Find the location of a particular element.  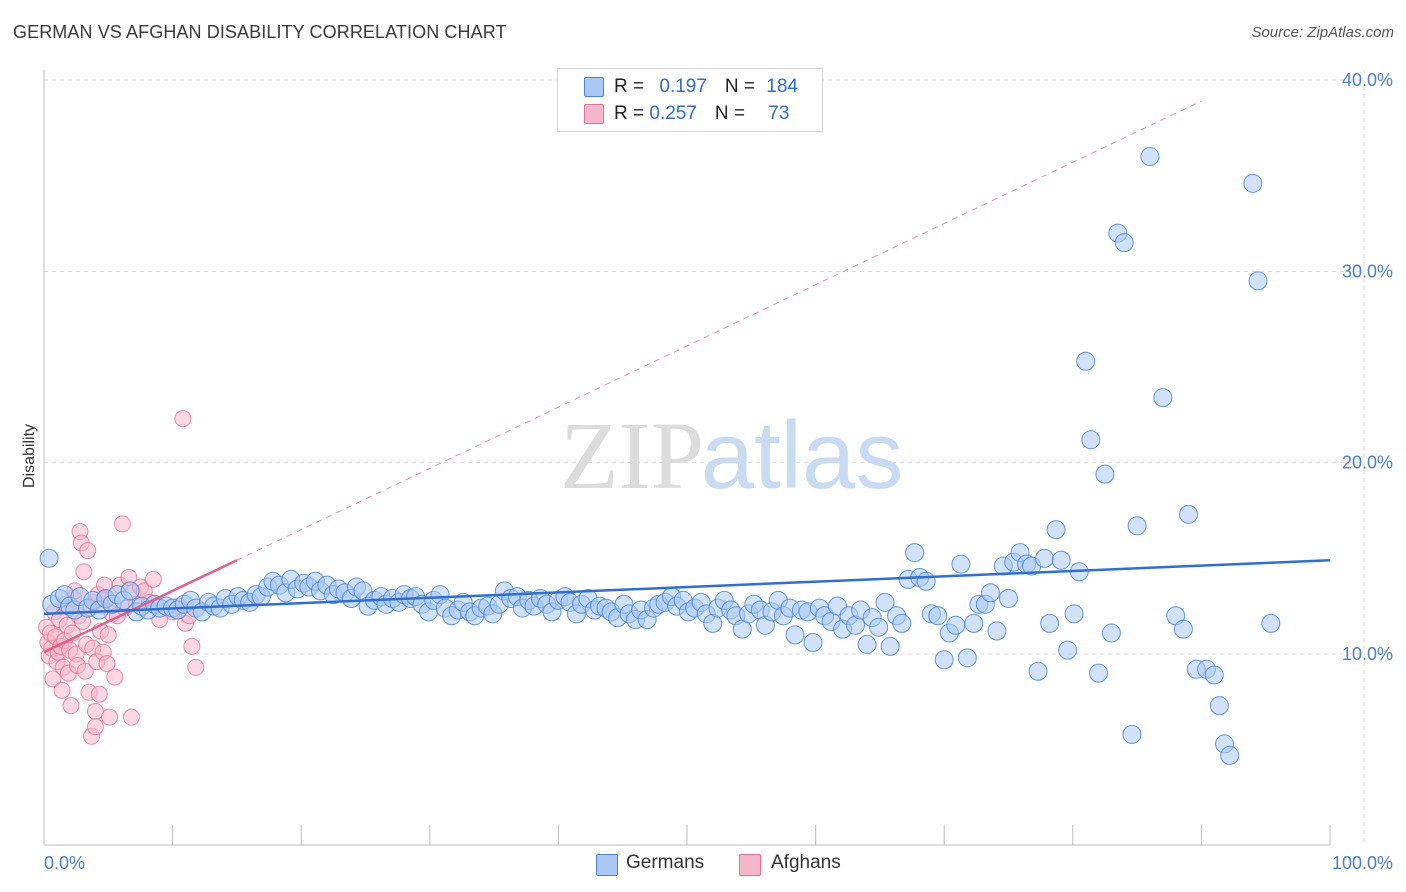

y-tick-label: 30.0% is located at coordinates (1367, 271).